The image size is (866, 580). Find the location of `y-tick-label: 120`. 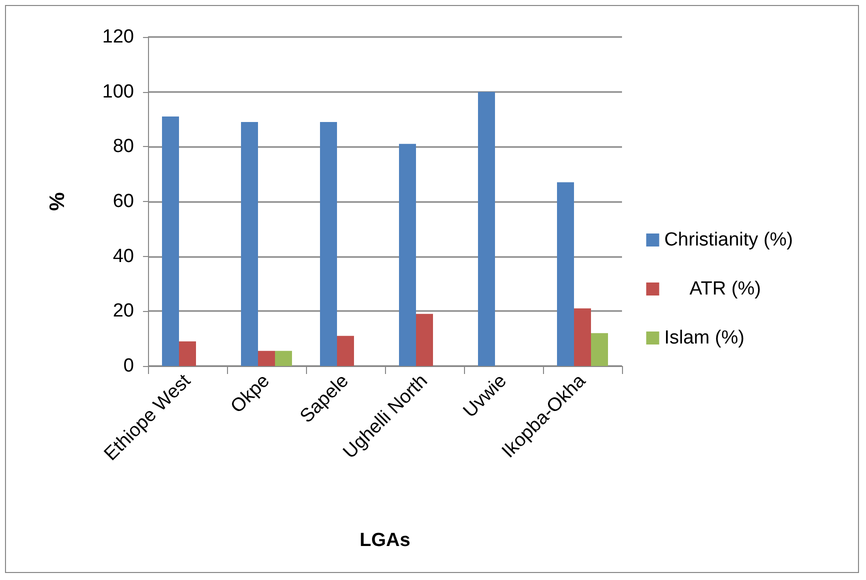

y-tick-label: 120 is located at coordinates (118, 37).